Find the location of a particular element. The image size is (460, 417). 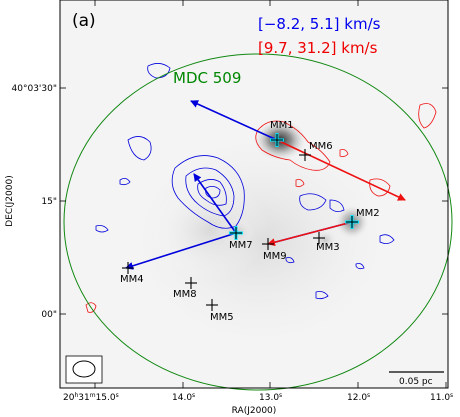

source-mm2: MM2 is located at coordinates (362, 218).